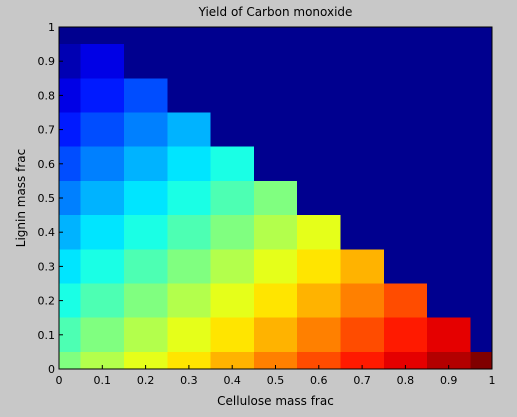 The width and height of the screenshot is (517, 417). What do you see at coordinates (275, 12) in the screenshot?
I see `chart-title: Yield of Carbon monoxide` at bounding box center [275, 12].